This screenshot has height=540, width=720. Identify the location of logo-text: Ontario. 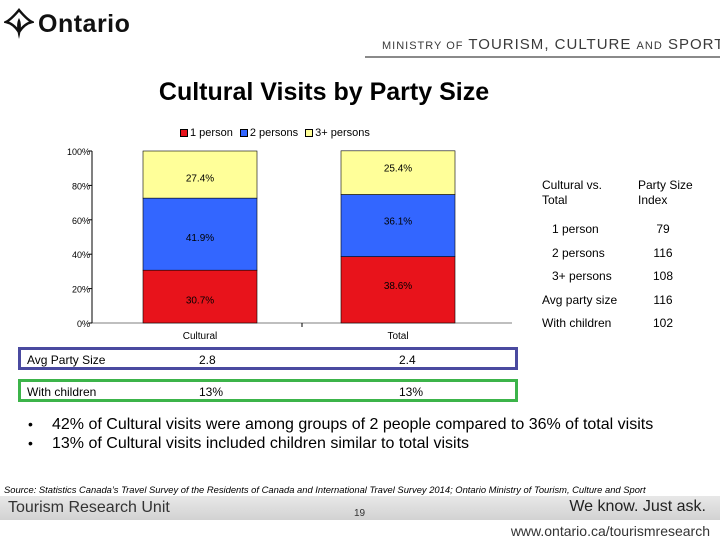
(84, 23).